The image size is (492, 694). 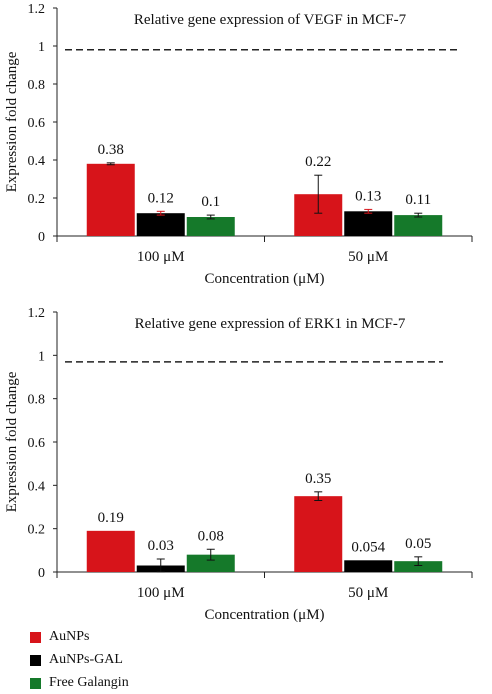 What do you see at coordinates (111, 518) in the screenshot?
I see `data-label-aunps: 0.19` at bounding box center [111, 518].